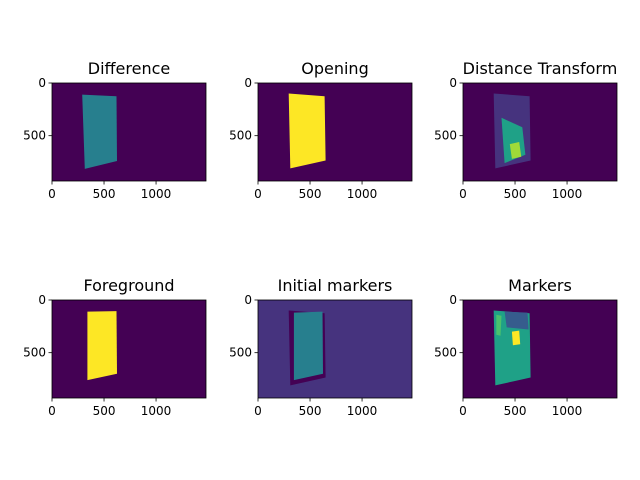  What do you see at coordinates (540, 285) in the screenshot?
I see `subplot-title: Markers` at bounding box center [540, 285].